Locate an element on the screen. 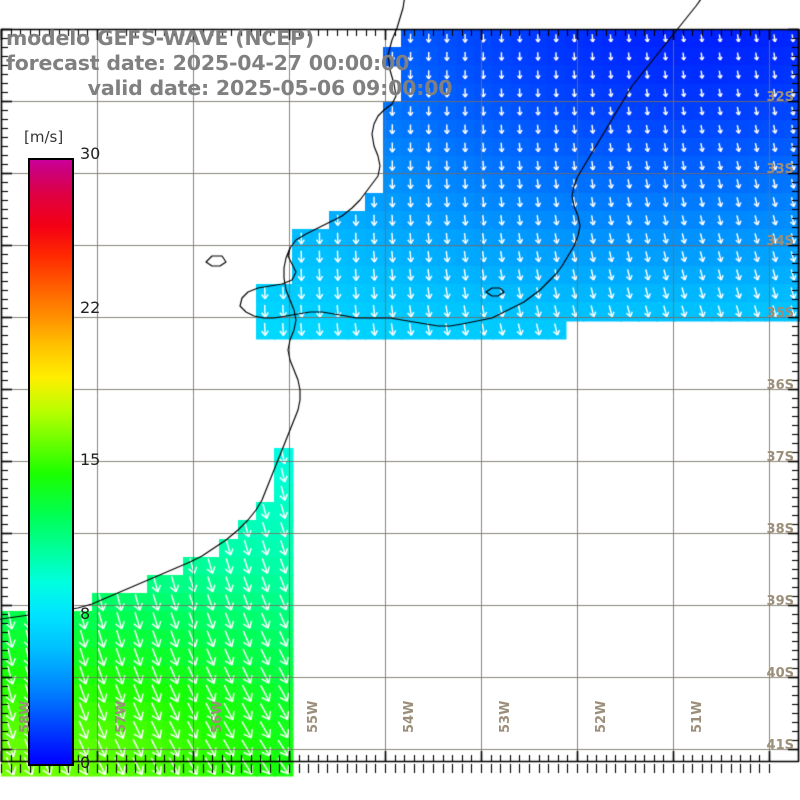 Image resolution: width=800 pixels, height=800 pixels. lat-label-38S: 38S is located at coordinates (780, 529).